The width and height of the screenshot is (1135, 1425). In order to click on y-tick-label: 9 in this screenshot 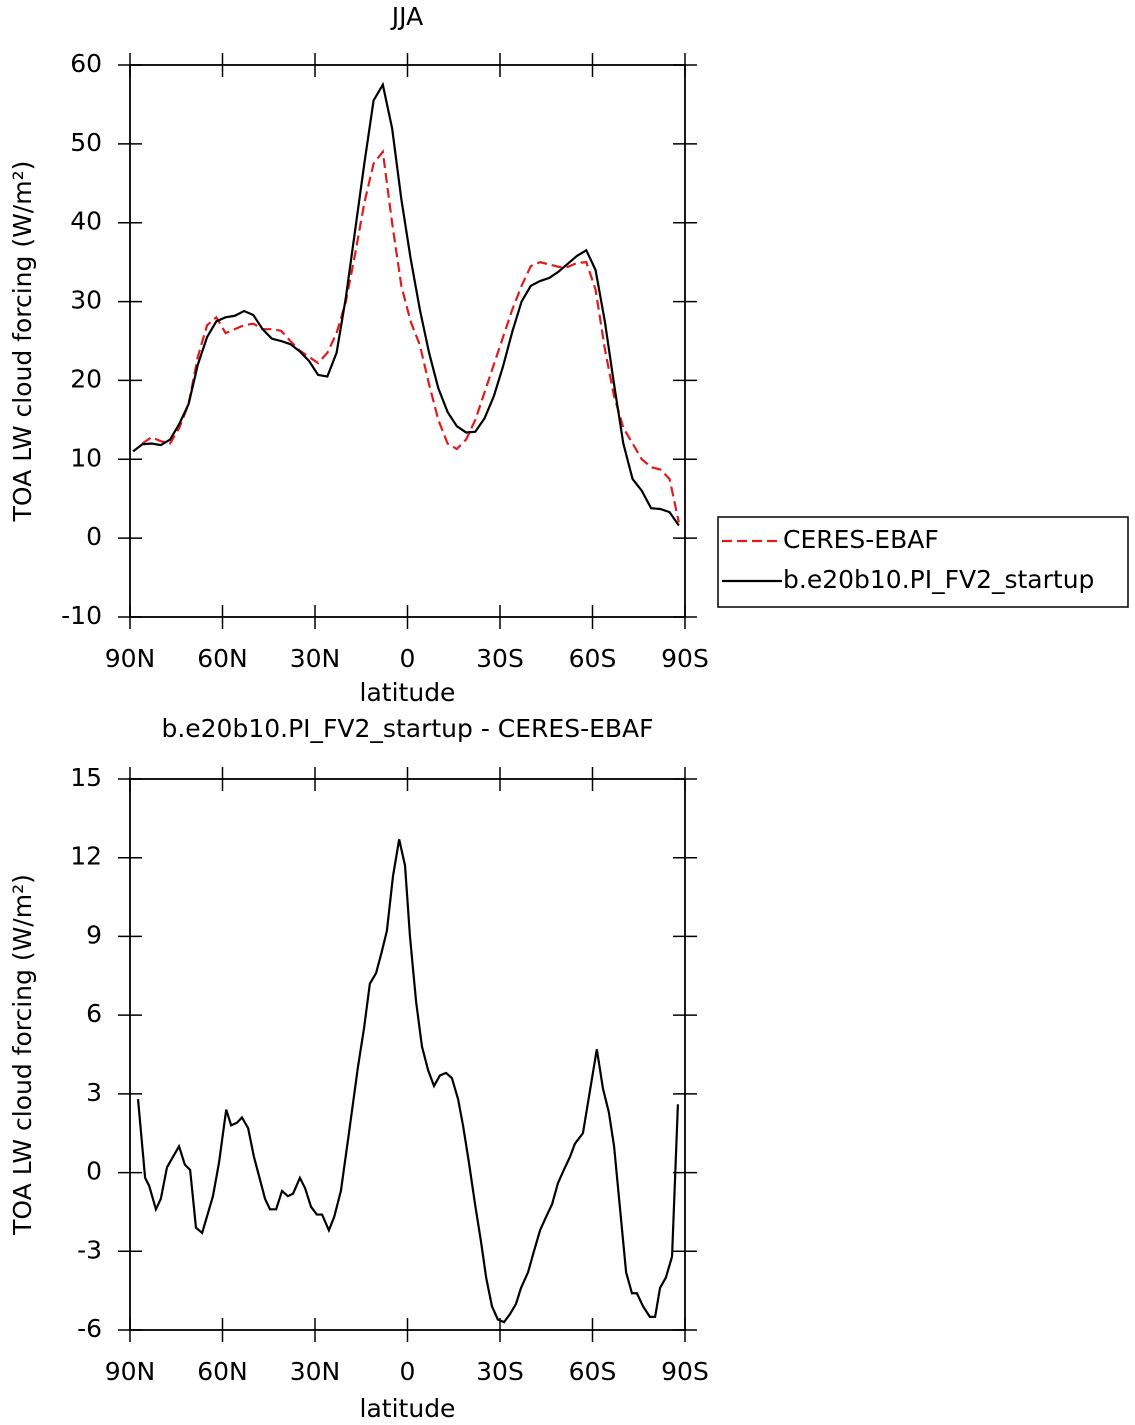, I will do `click(94, 934)`.